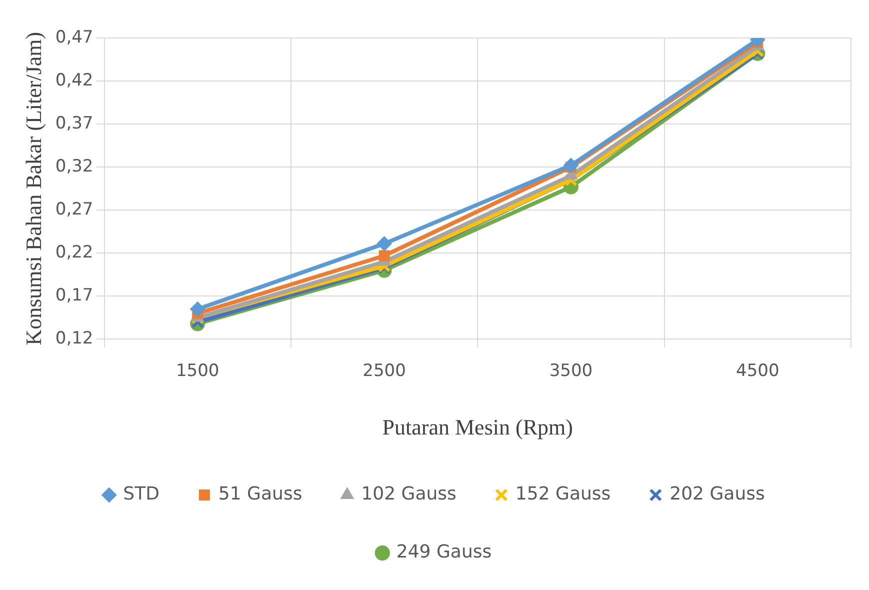  What do you see at coordinates (74, 210) in the screenshot?
I see `y-tick-label: 0,27` at bounding box center [74, 210].